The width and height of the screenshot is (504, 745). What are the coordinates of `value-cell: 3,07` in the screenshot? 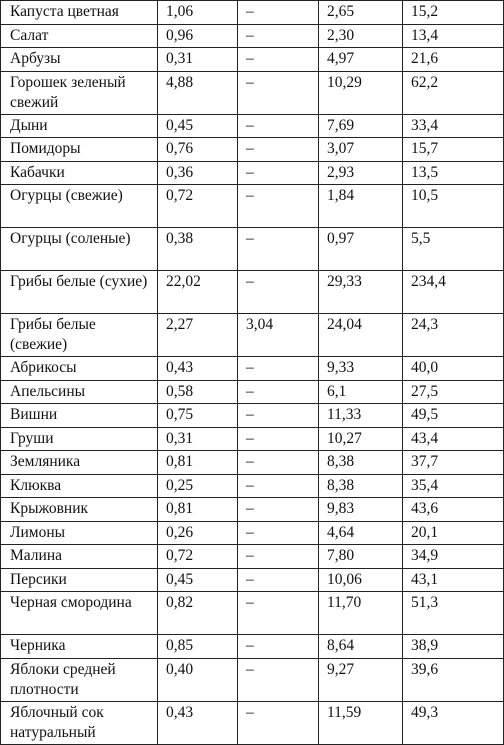 It's located at (360, 149).